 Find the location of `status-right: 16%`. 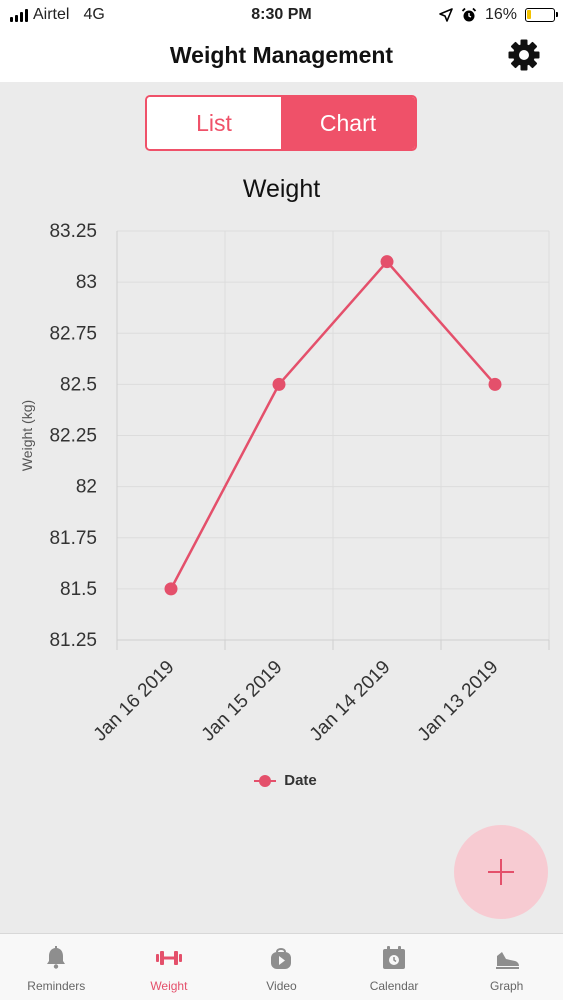

status-right: 16% is located at coordinates (498, 15).